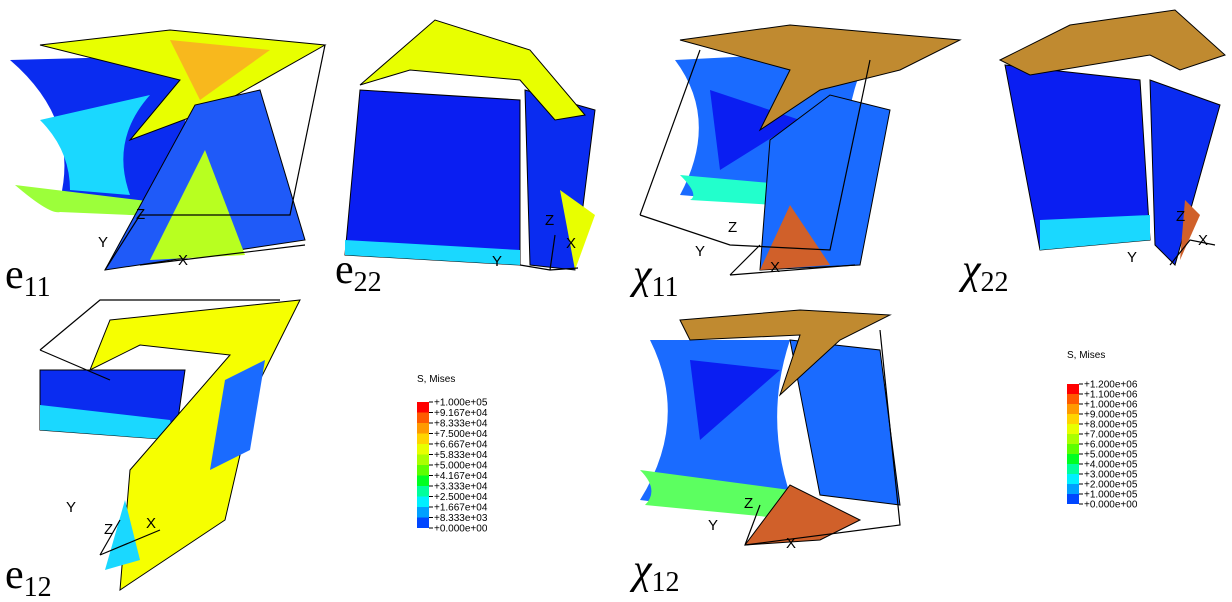  I want to click on legend-label: +2.500e+04, so click(461, 497).